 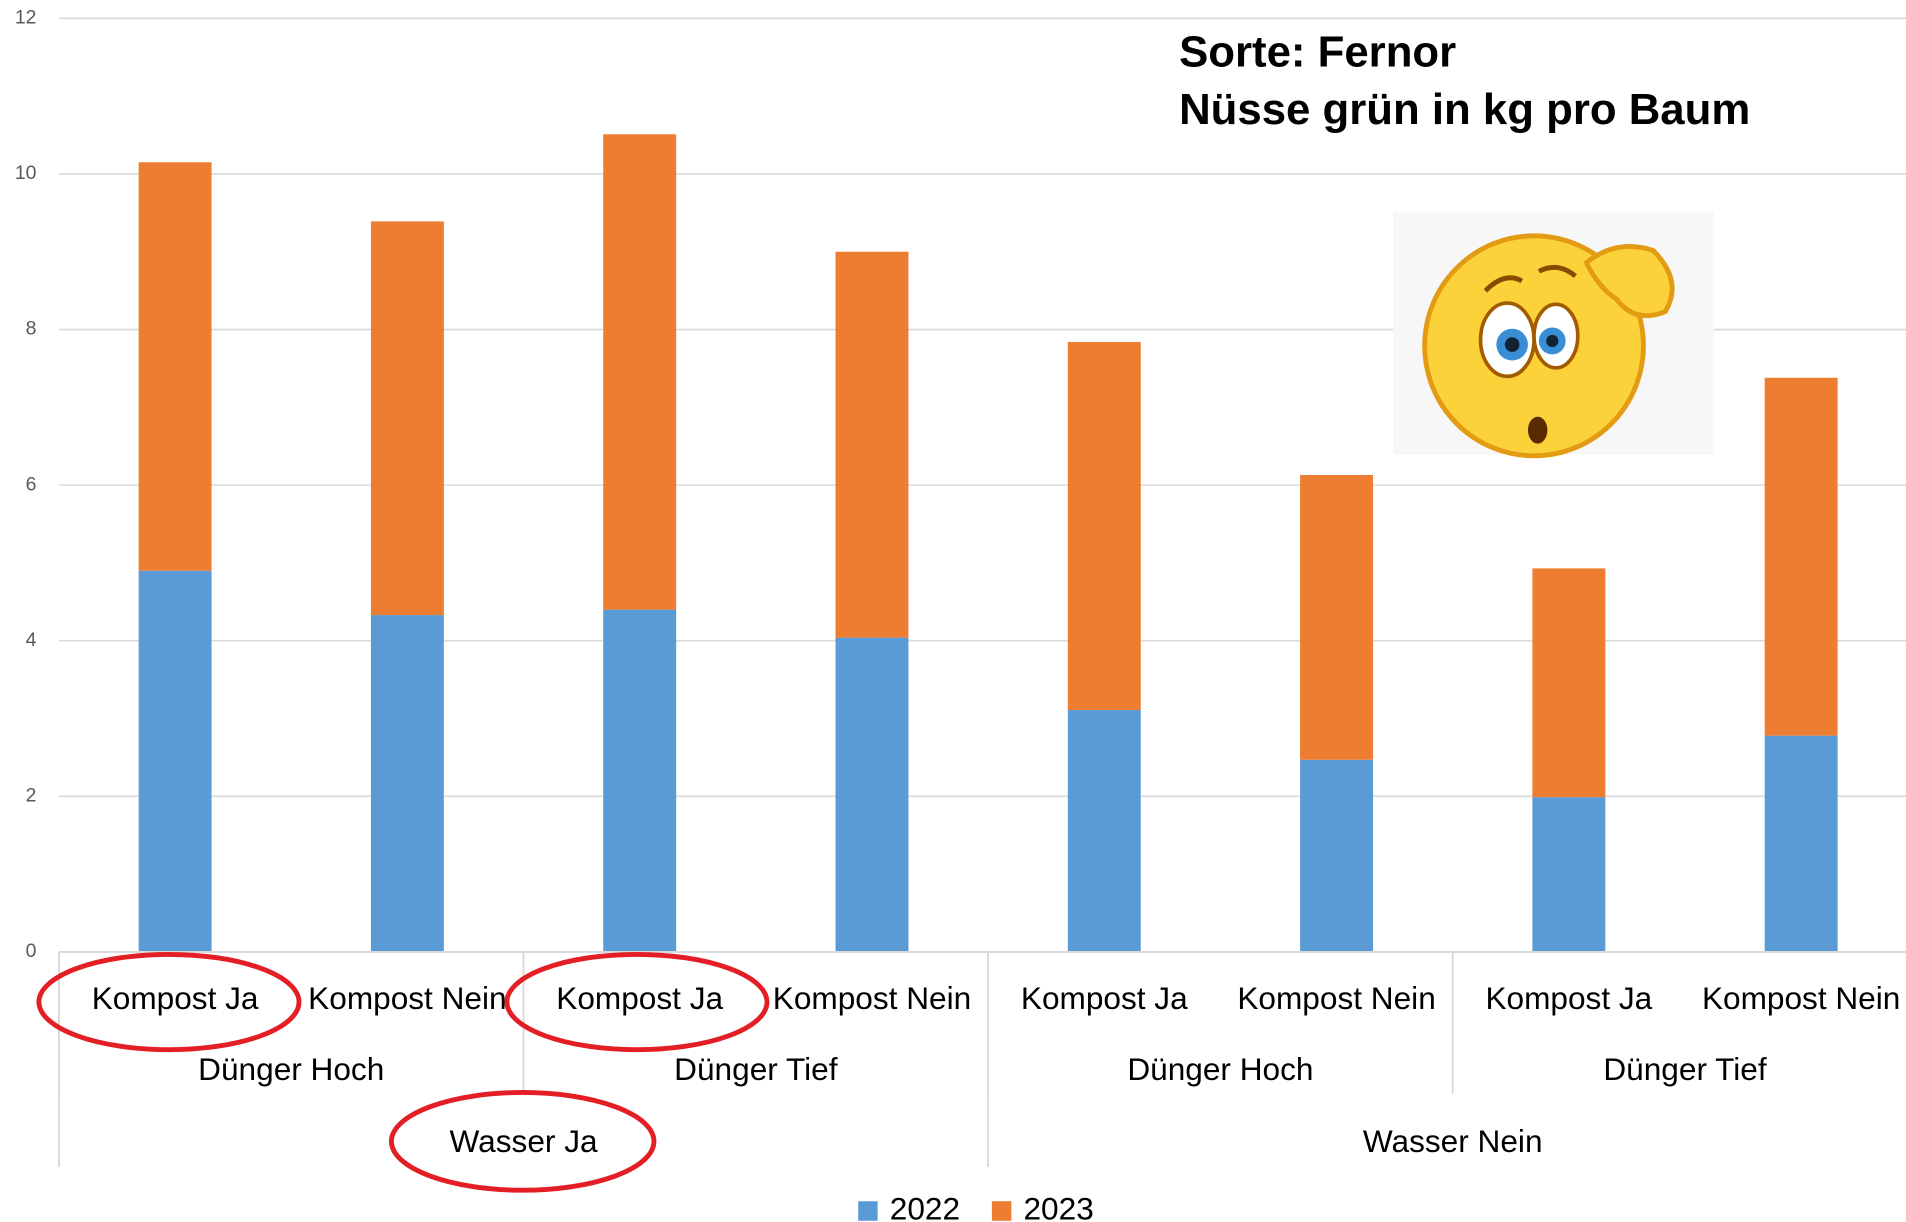 What do you see at coordinates (1059, 1206) in the screenshot?
I see `legend-label: 2023` at bounding box center [1059, 1206].